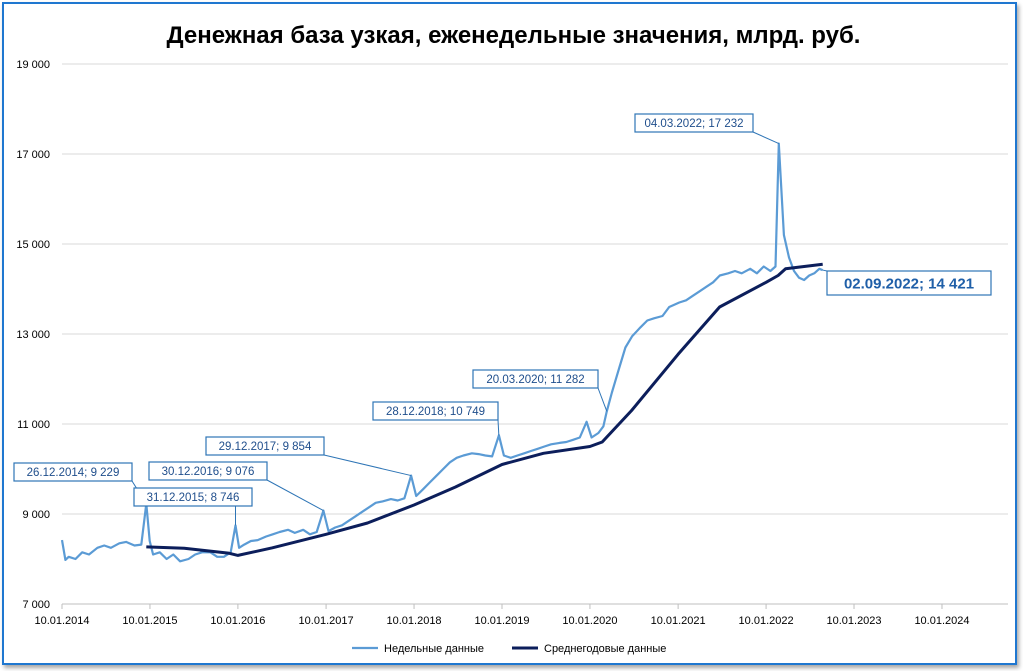 The image size is (1023, 671). Describe the element at coordinates (36, 605) in the screenshot. I see `y-tick-label: 7 000` at that location.